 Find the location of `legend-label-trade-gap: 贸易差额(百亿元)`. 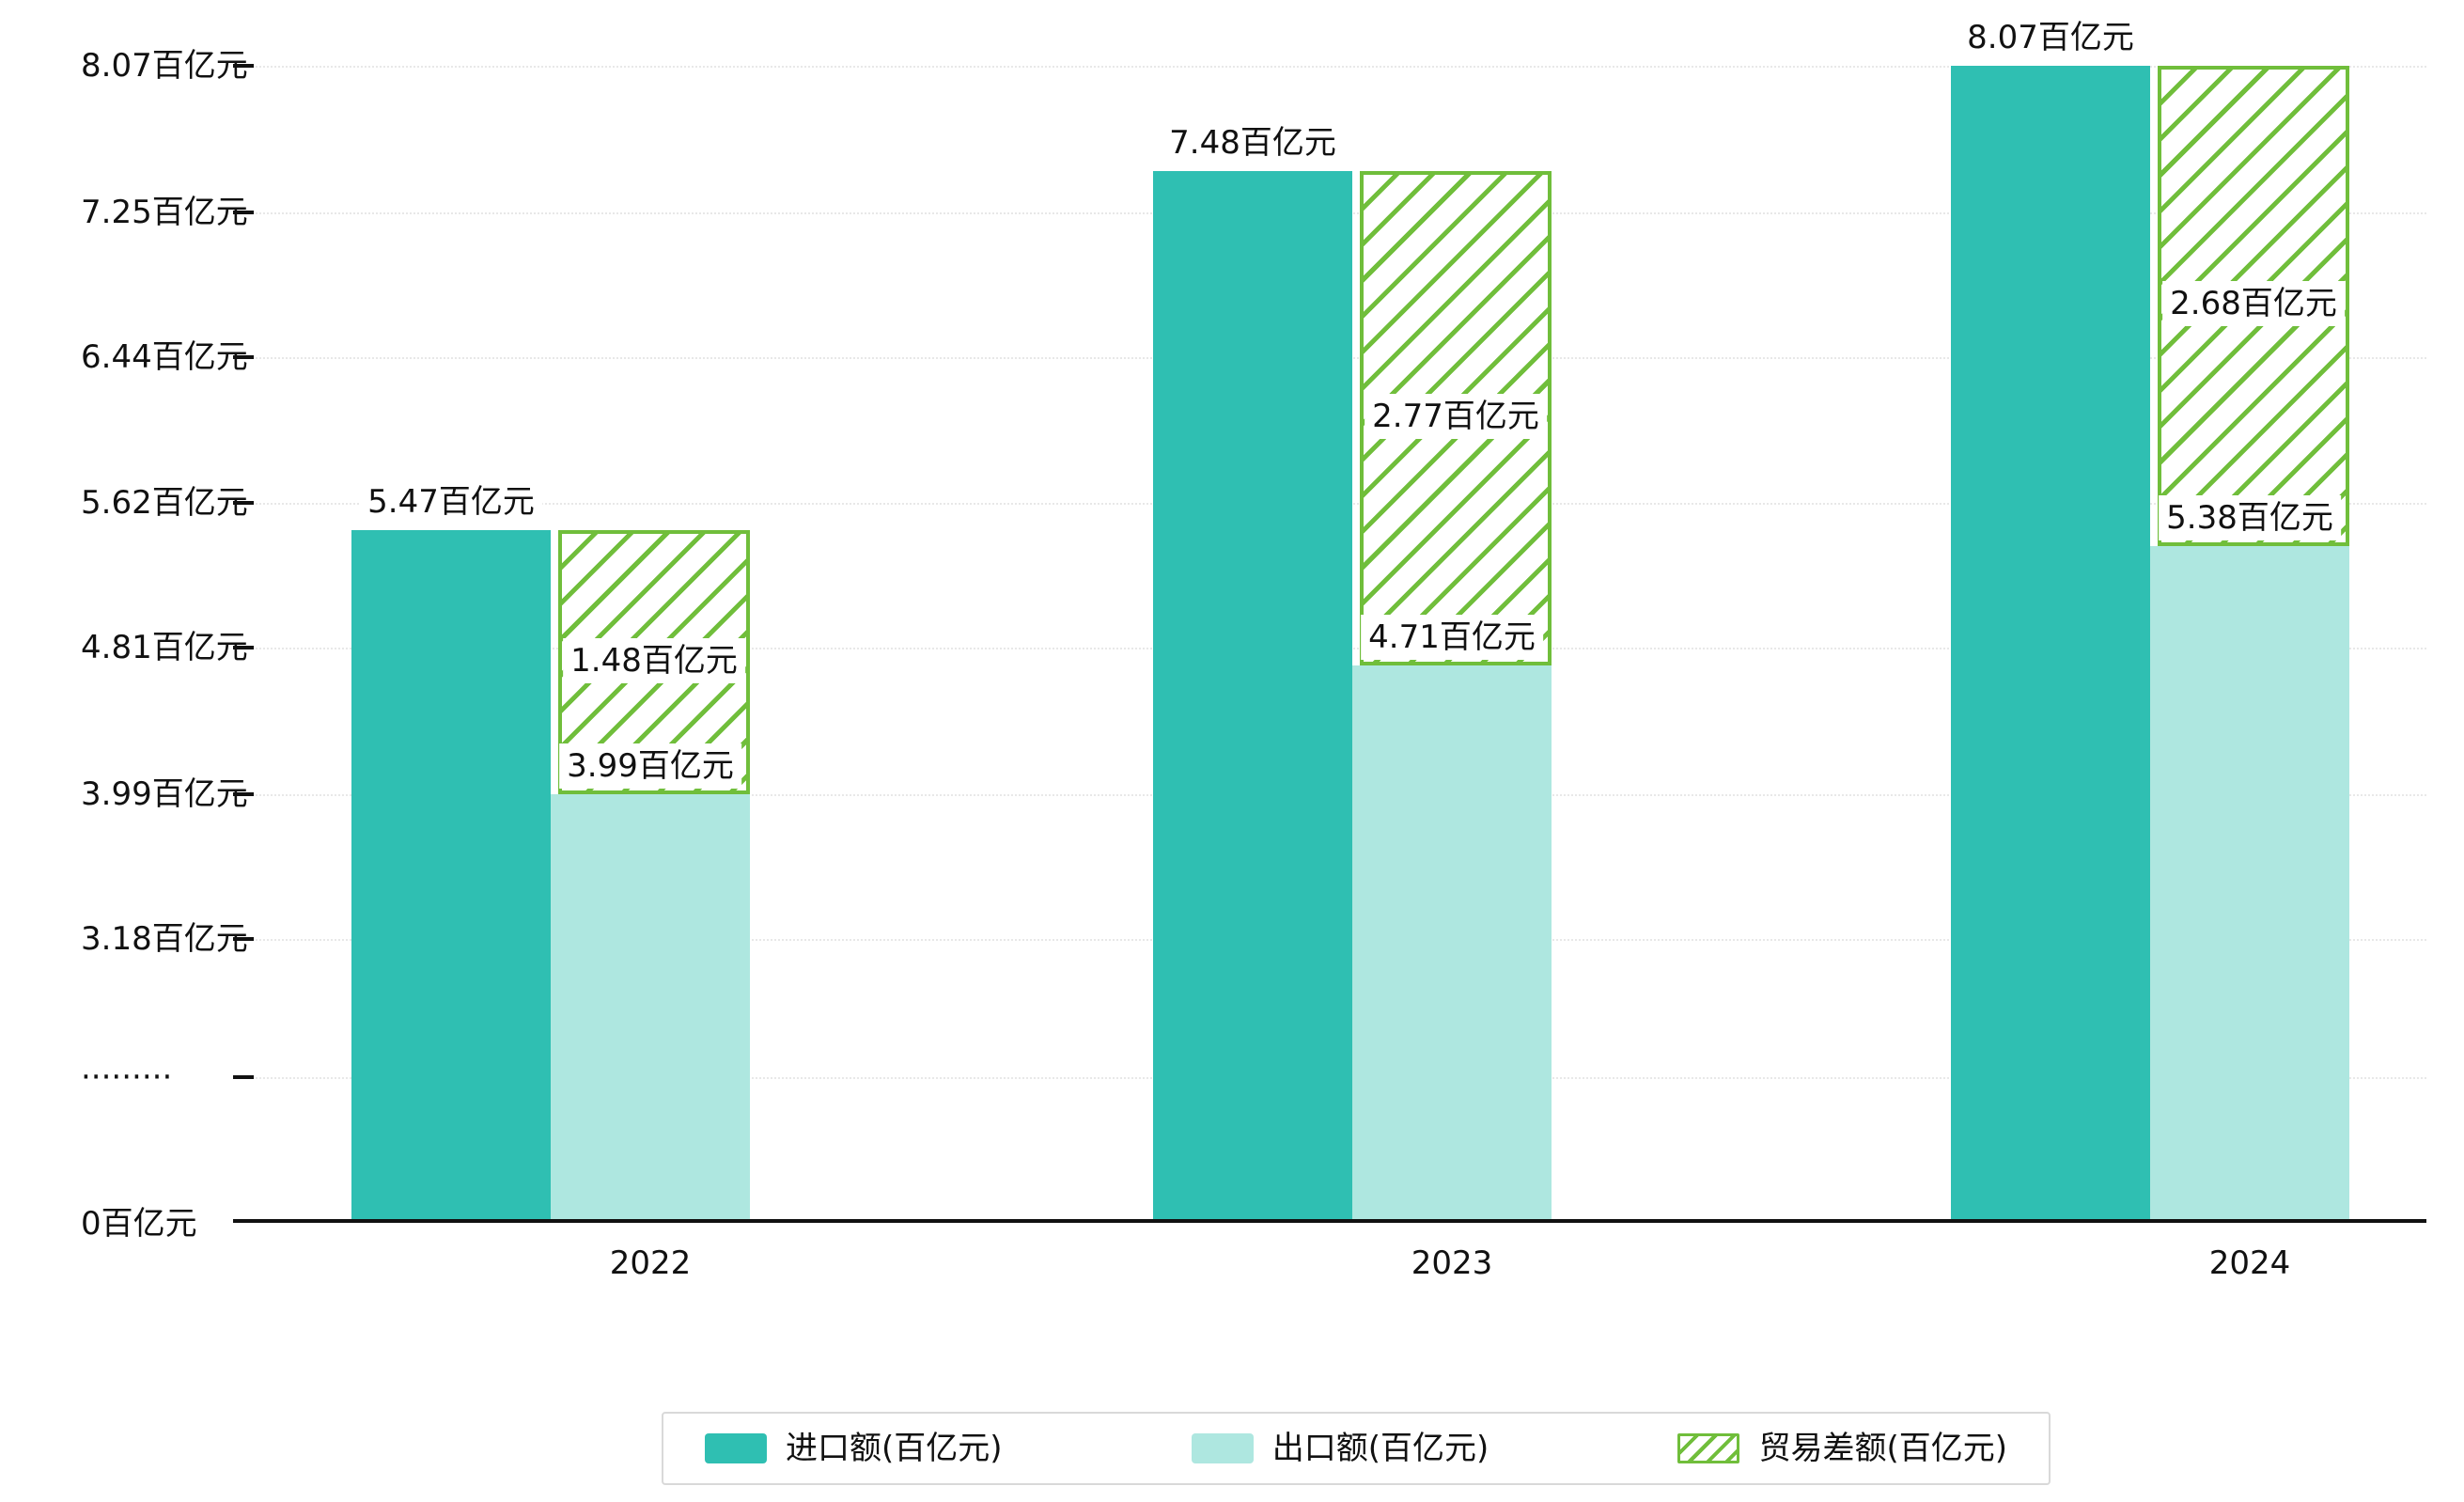

legend-label-trade-gap: 贸易差额(百亿元) is located at coordinates (1882, 1448).